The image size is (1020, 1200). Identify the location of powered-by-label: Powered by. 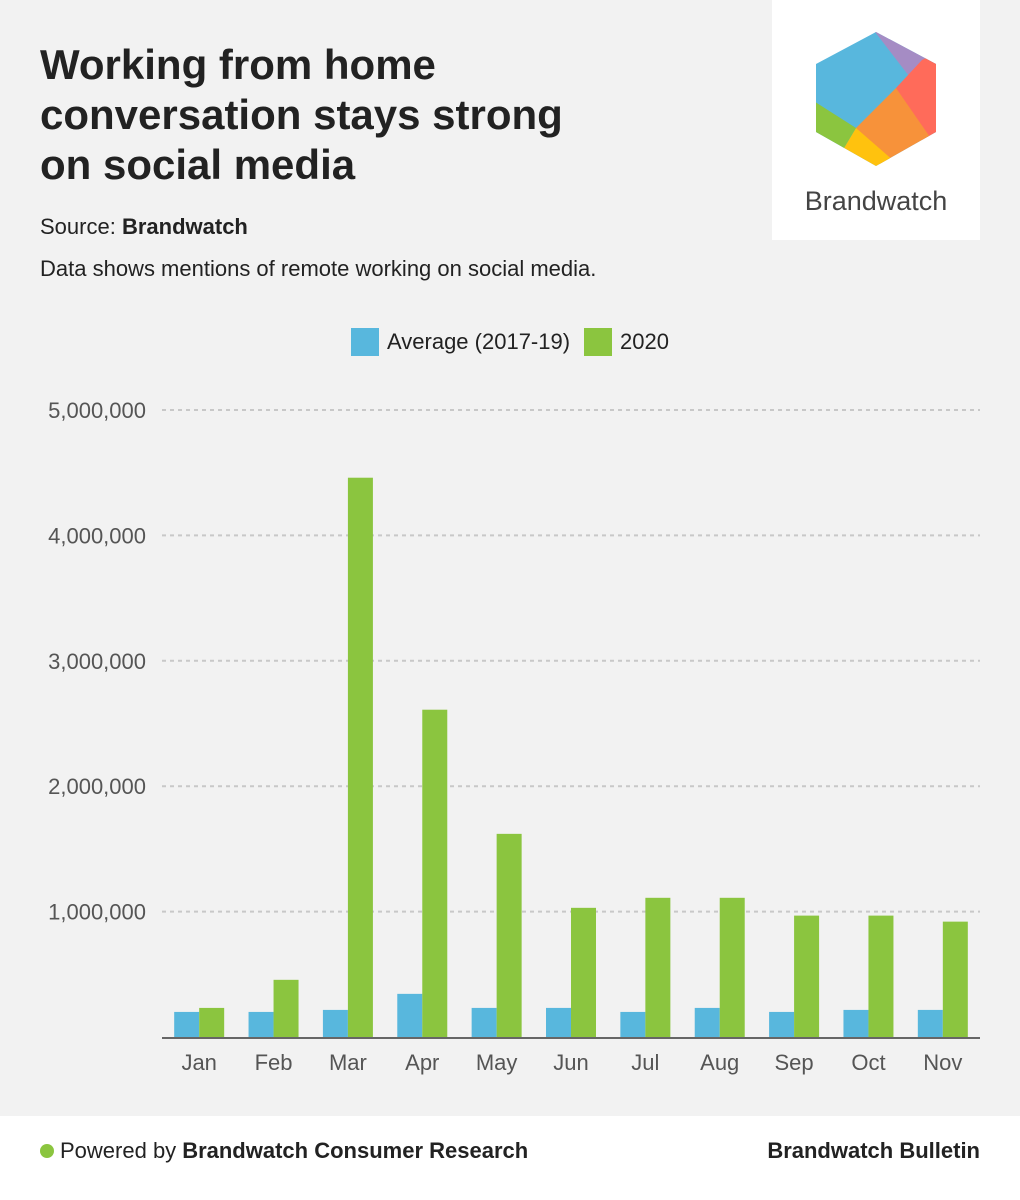
(118, 1150).